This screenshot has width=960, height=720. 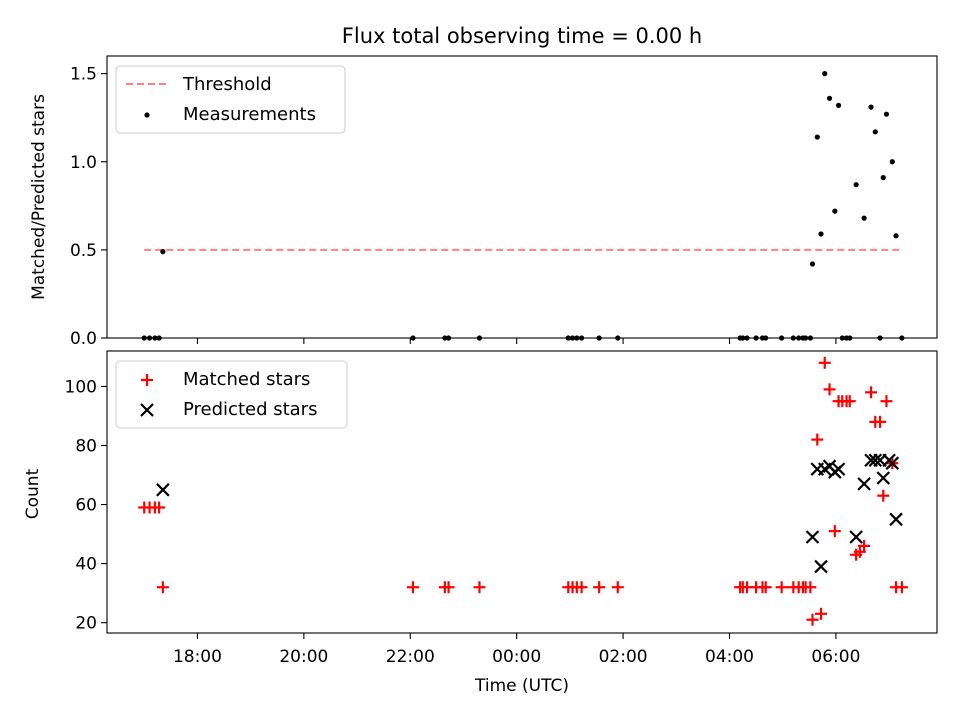 I want to click on bottom-y-tick-label: 20, so click(x=86, y=624).